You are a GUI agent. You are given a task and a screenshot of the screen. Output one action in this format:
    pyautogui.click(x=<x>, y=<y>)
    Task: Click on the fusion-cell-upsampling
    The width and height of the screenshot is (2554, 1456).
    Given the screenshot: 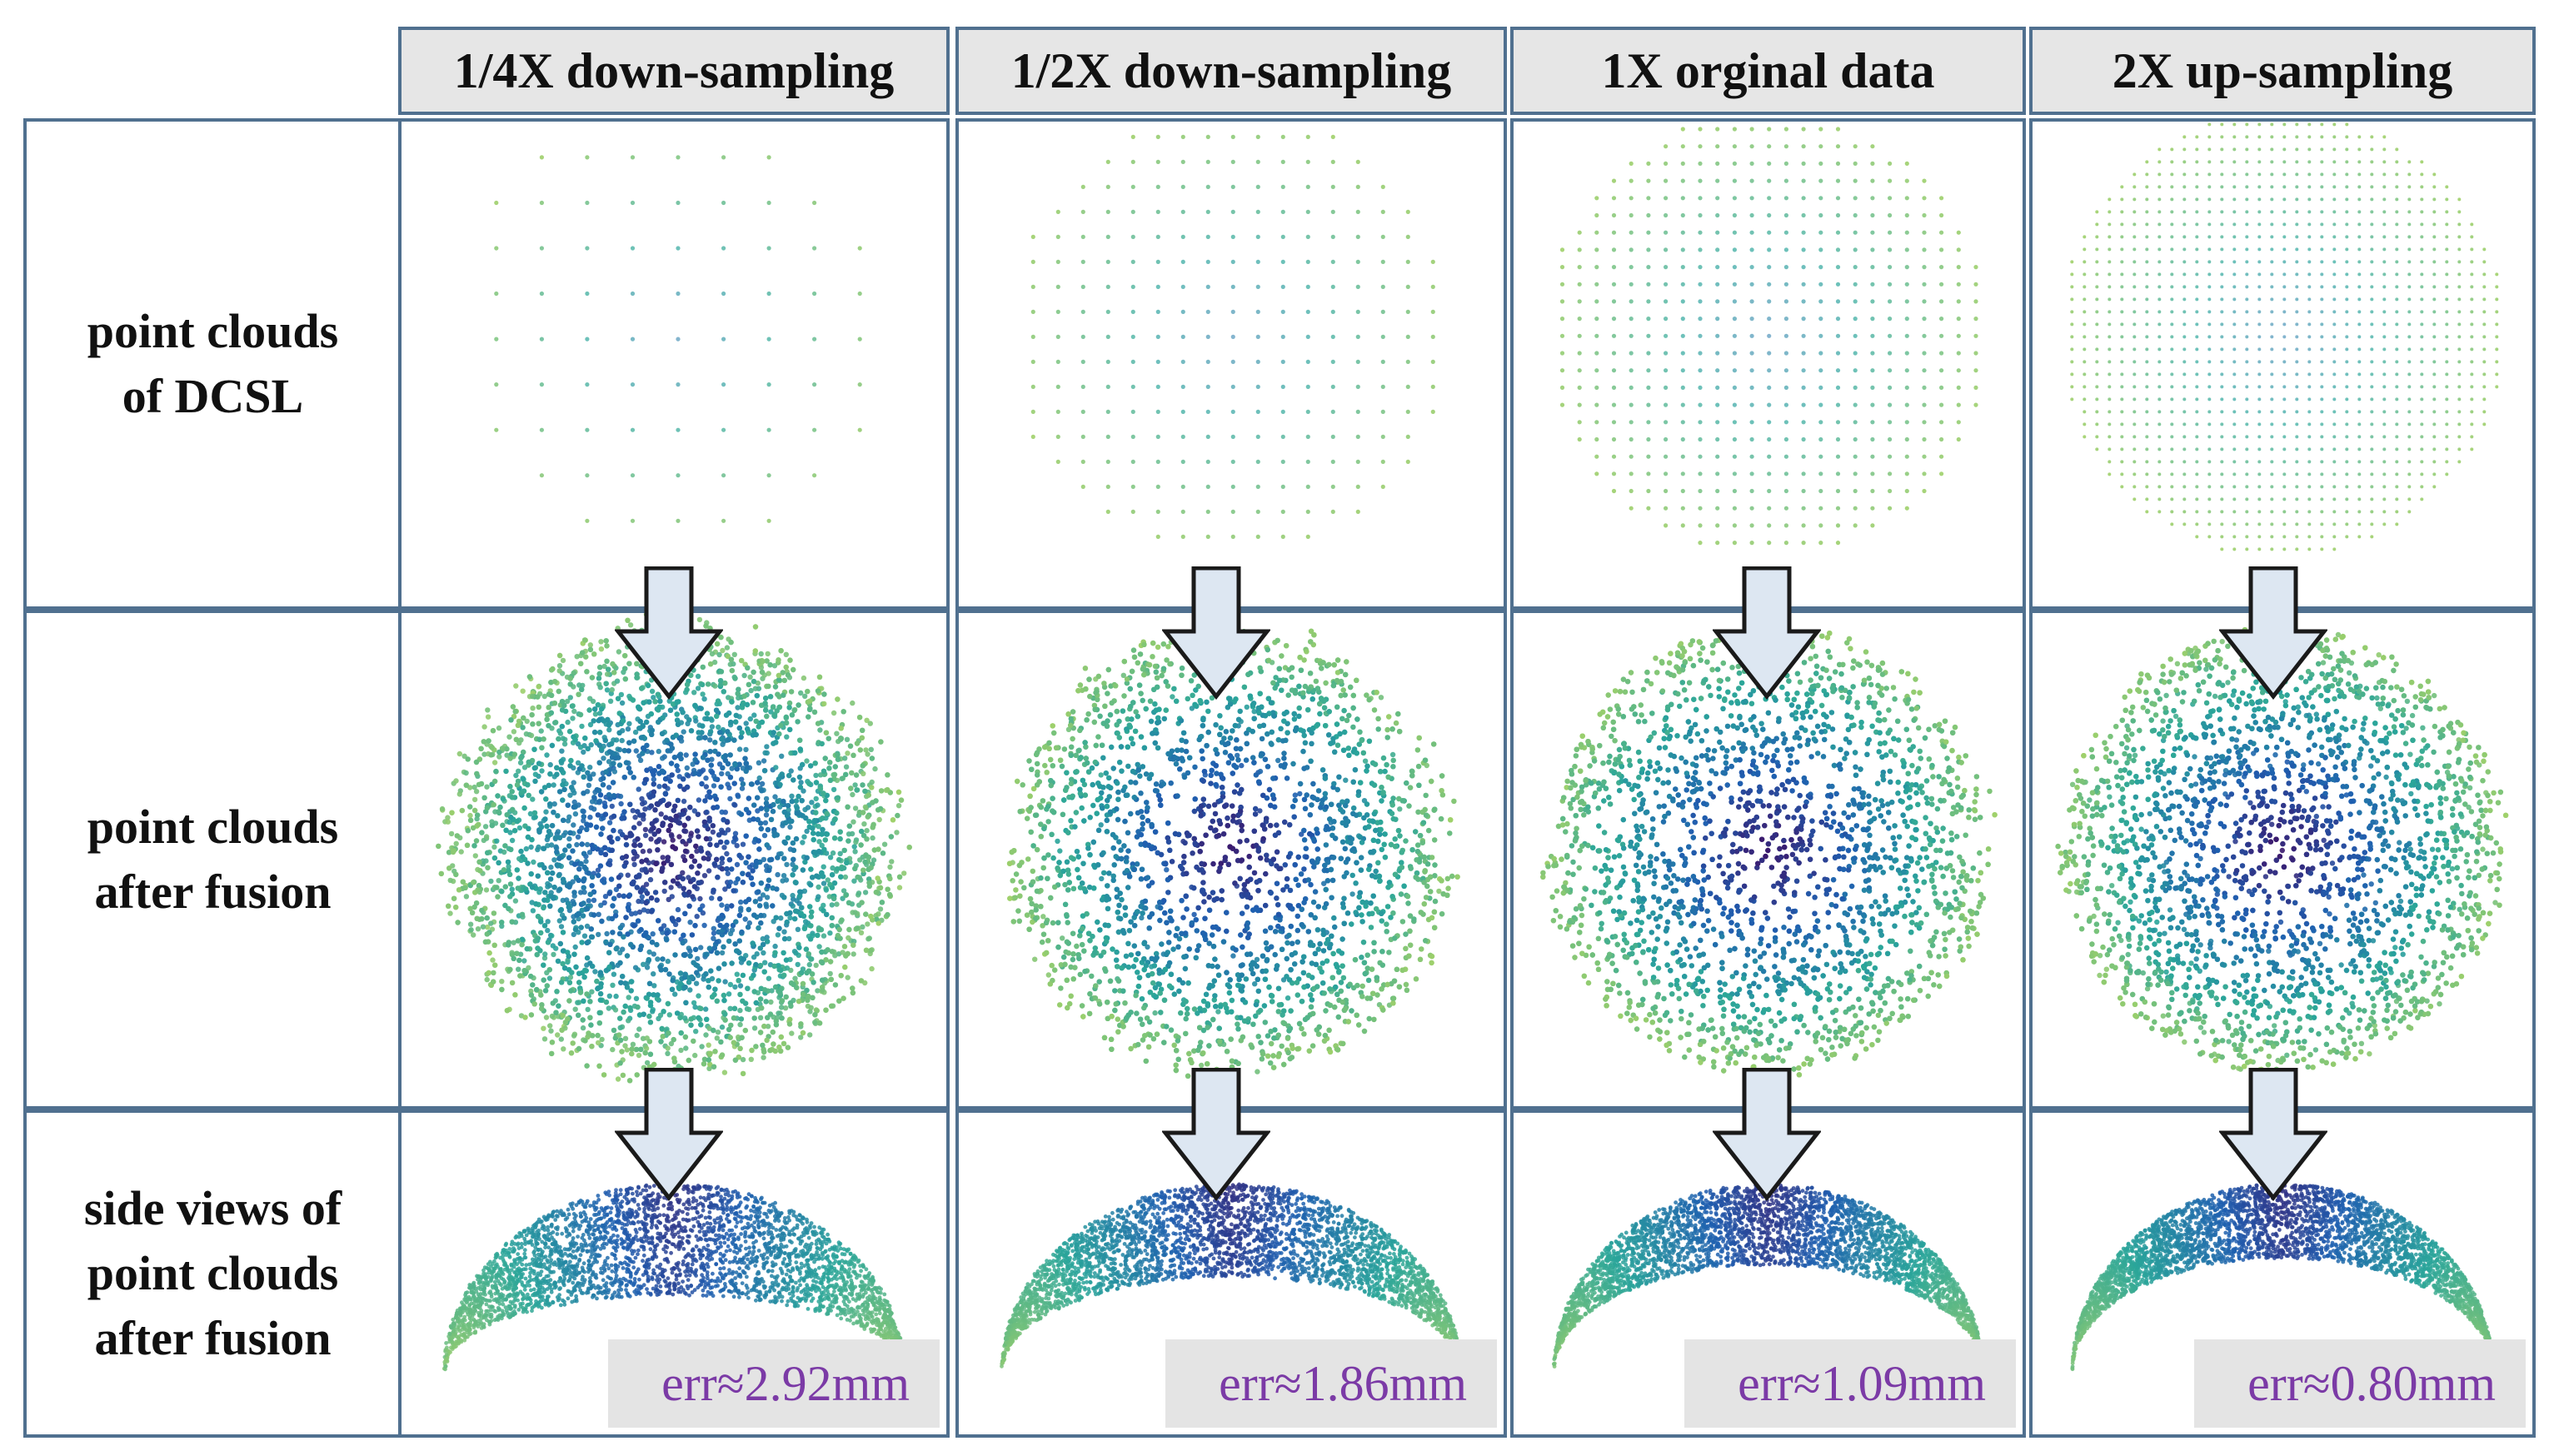 What is the action you would take?
    pyautogui.click(x=2282, y=859)
    